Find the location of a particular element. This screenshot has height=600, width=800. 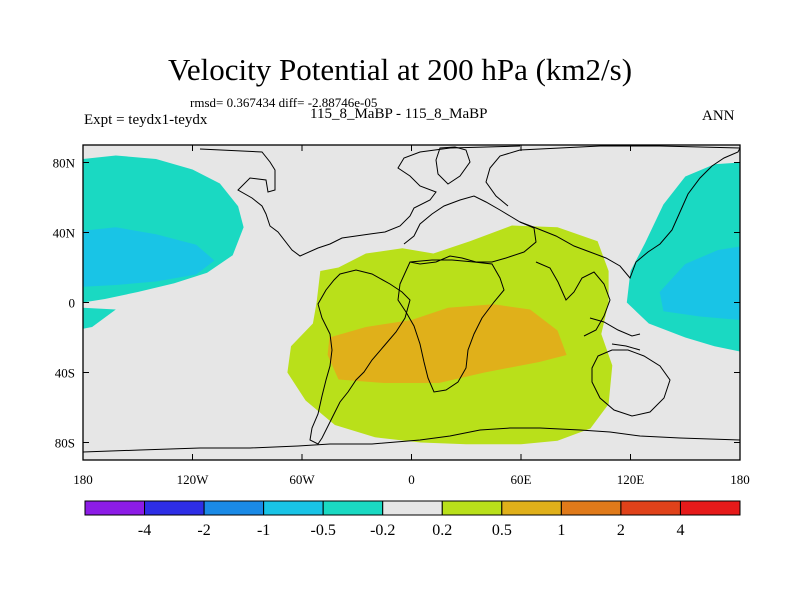

colorbar-label: 0.5 is located at coordinates (502, 530).